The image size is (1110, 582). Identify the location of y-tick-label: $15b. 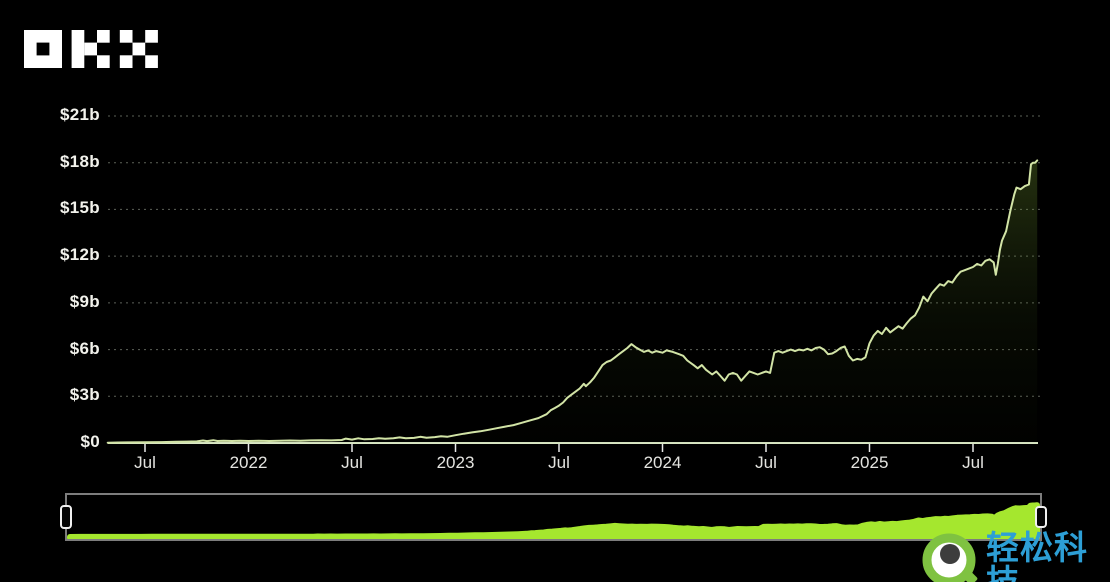
(80, 208).